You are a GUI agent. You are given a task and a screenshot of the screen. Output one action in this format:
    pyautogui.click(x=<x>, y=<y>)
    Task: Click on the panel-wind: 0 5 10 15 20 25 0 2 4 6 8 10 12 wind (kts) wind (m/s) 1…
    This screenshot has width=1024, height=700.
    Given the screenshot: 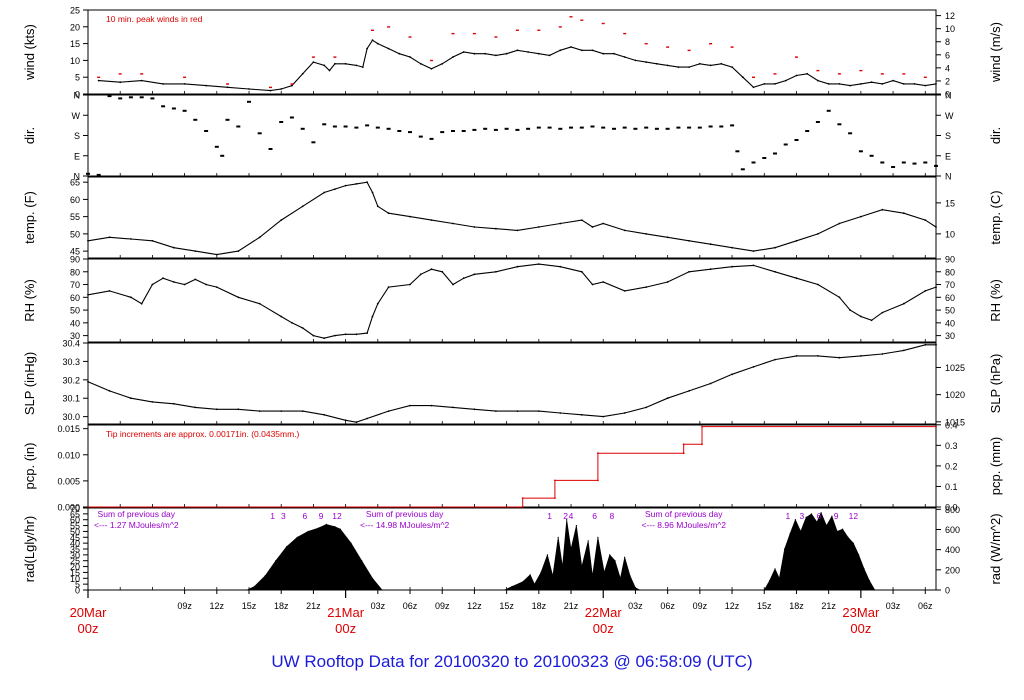 What is the action you would take?
    pyautogui.click(x=512, y=53)
    